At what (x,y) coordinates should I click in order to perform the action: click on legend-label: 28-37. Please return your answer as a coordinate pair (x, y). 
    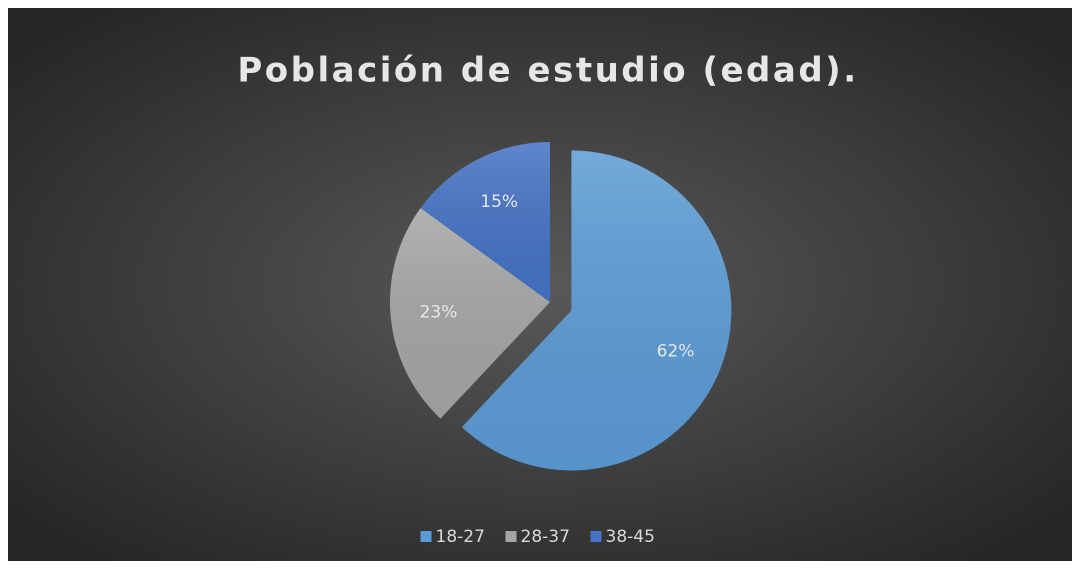
    Looking at the image, I should click on (545, 537).